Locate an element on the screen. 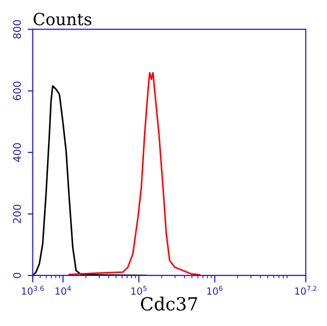  chart-title: Counts is located at coordinates (63, 19).